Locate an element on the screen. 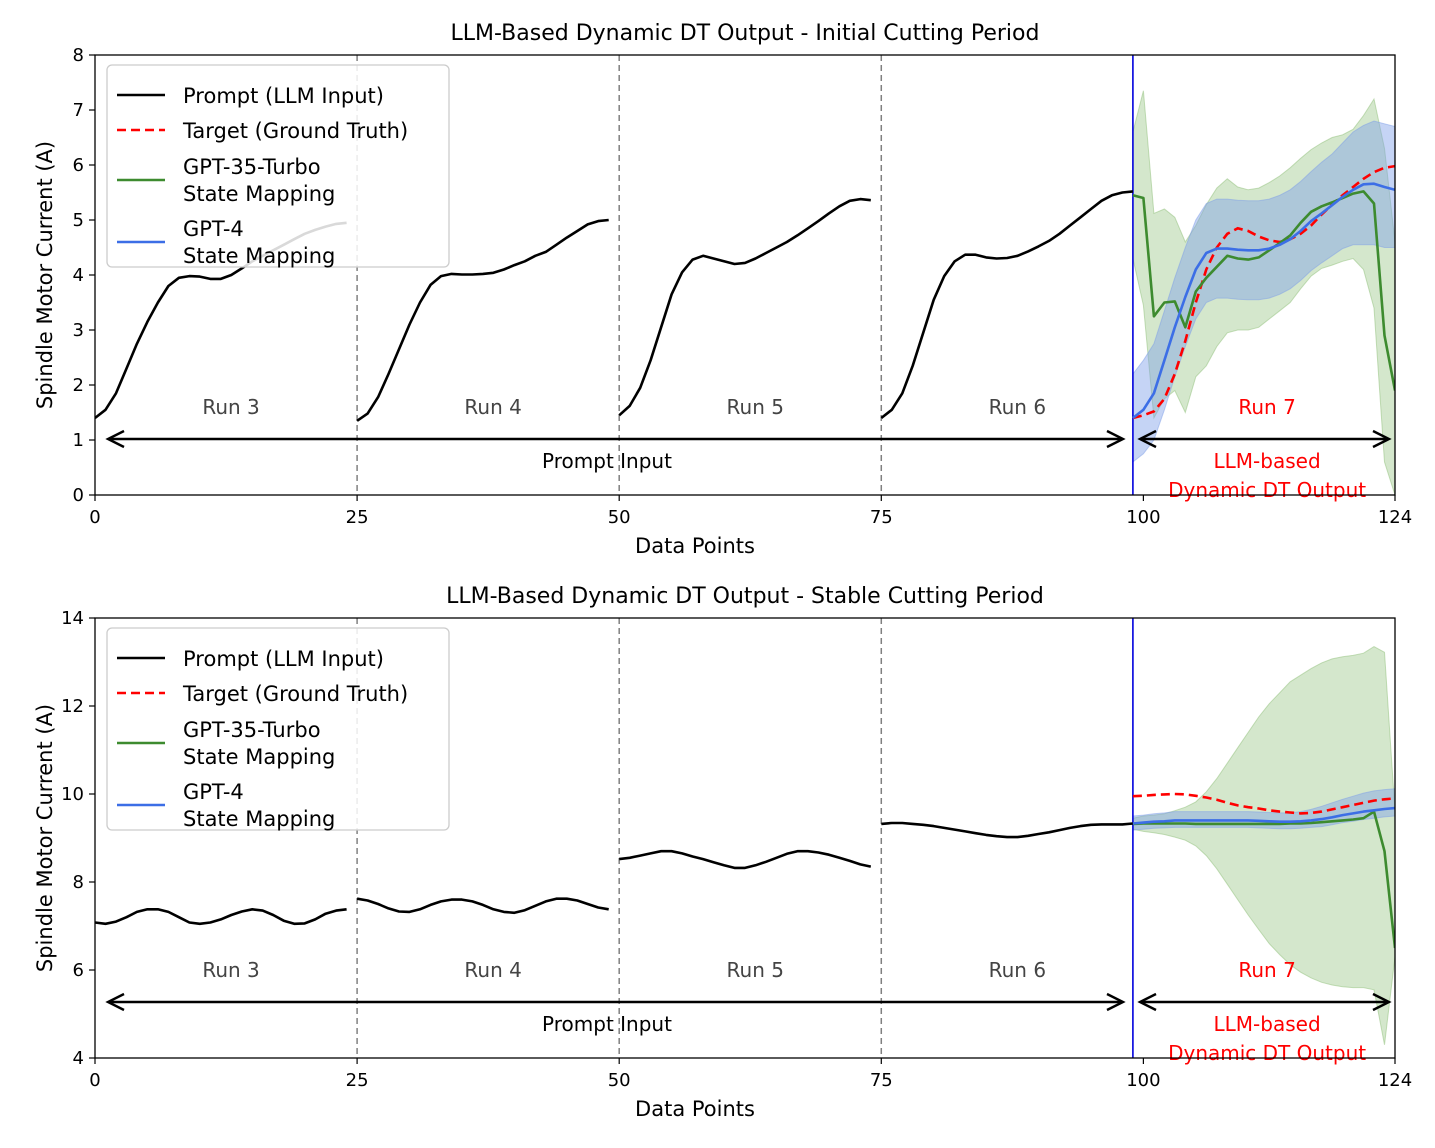 Image resolution: width=1435 pixels, height=1148 pixels. y-tick-label-2: 2 is located at coordinates (78, 385).